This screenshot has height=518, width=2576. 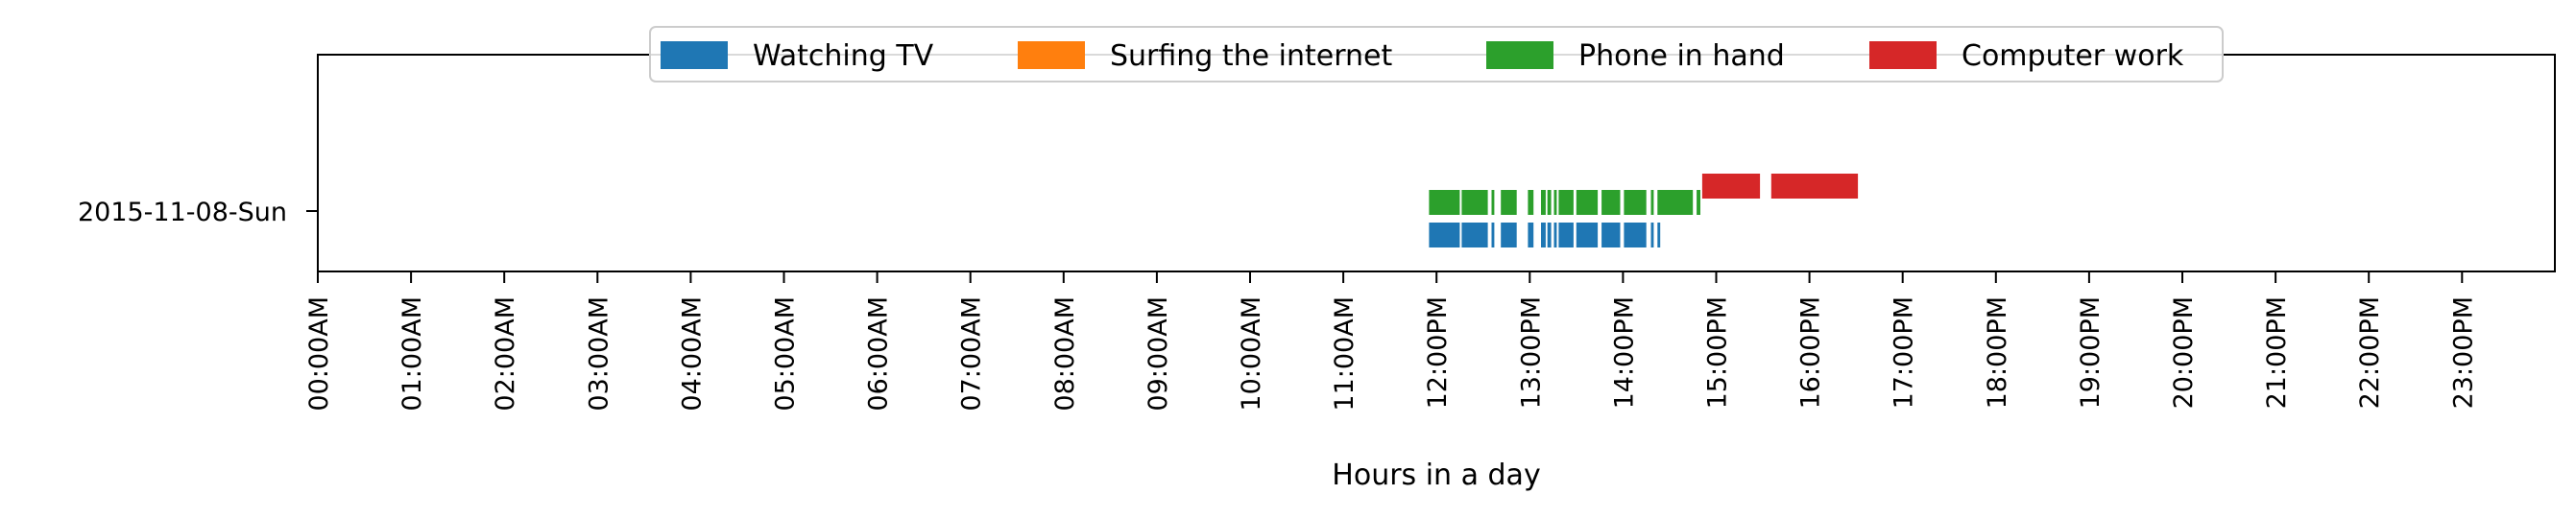 I want to click on bars-layer, so click(x=1644, y=210).